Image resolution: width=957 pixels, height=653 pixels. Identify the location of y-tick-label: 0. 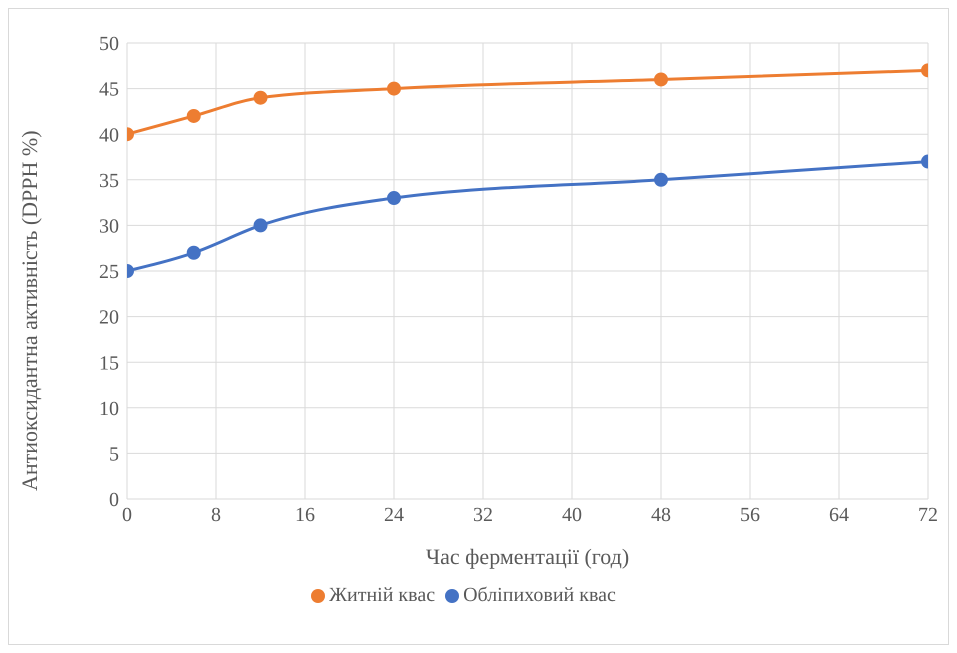
(114, 500).